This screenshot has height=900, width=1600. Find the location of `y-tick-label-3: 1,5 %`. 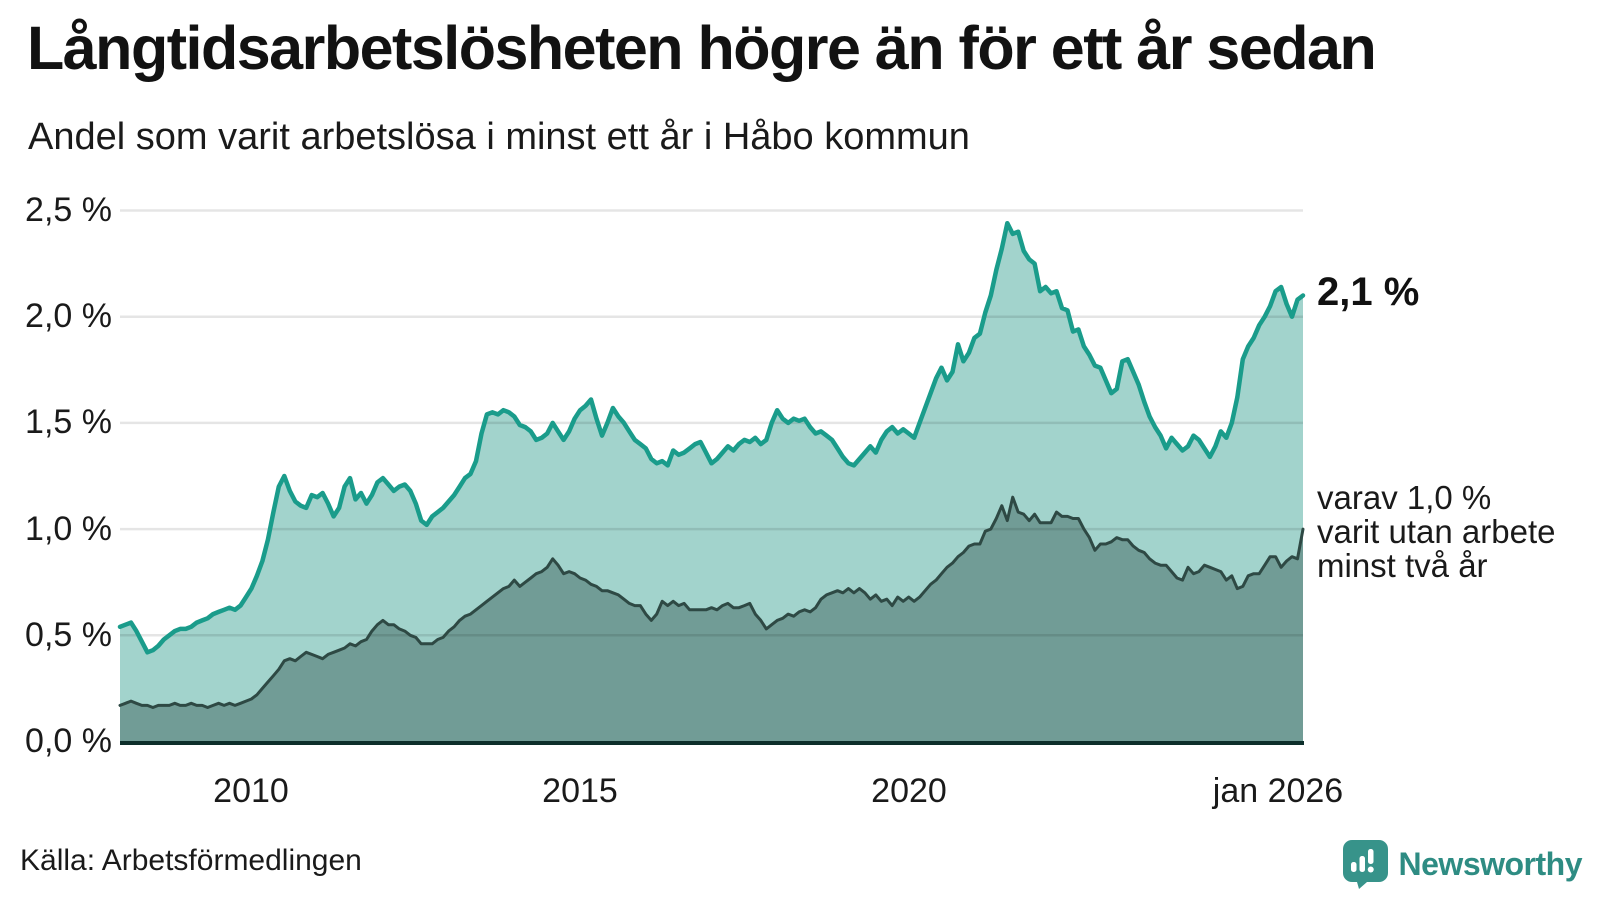

y-tick-label-3: 1,5 % is located at coordinates (68, 422).